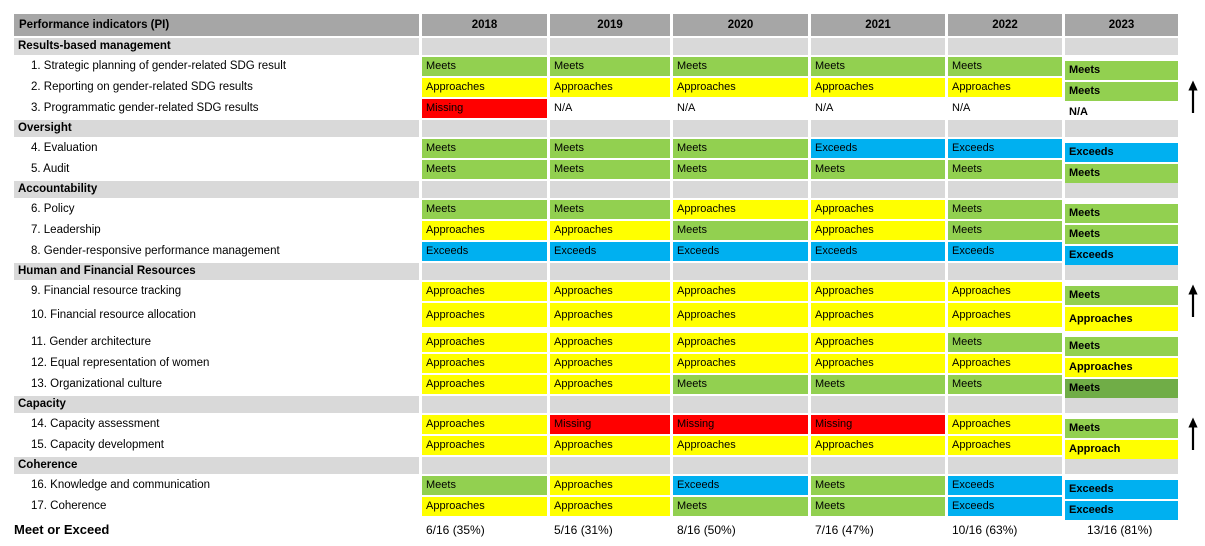 The height and width of the screenshot is (546, 1205). I want to click on rating-cell-2020: N/A, so click(686, 108).